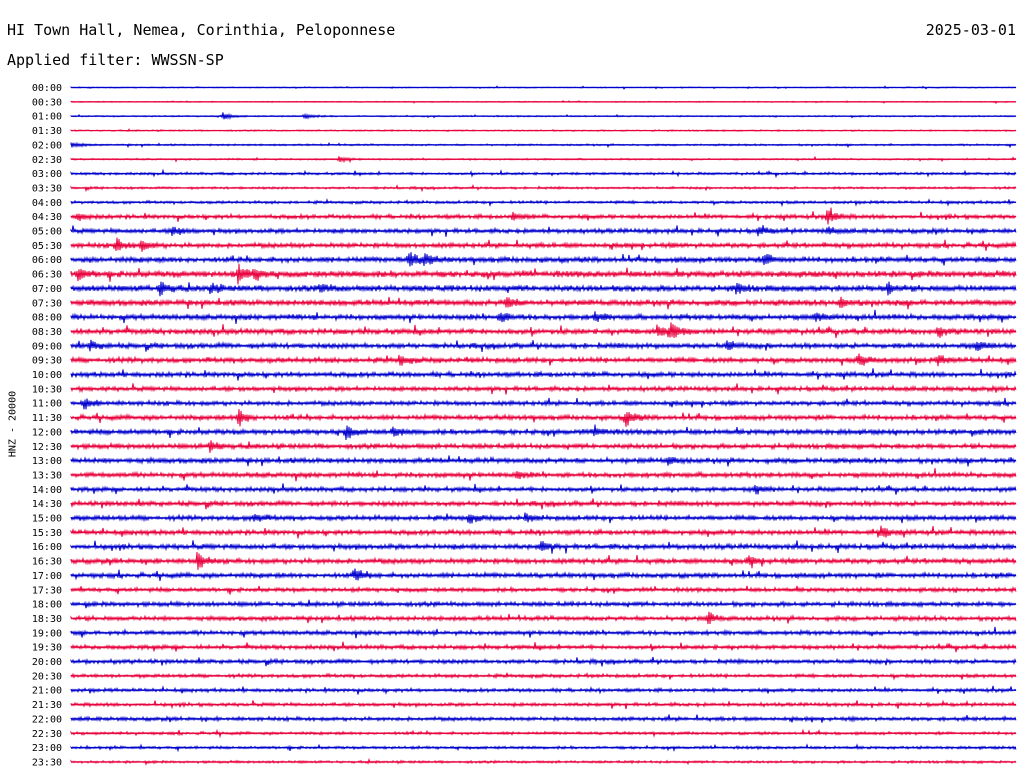 The width and height of the screenshot is (1024, 780). I want to click on row-time-label: 16:30, so click(47, 562).